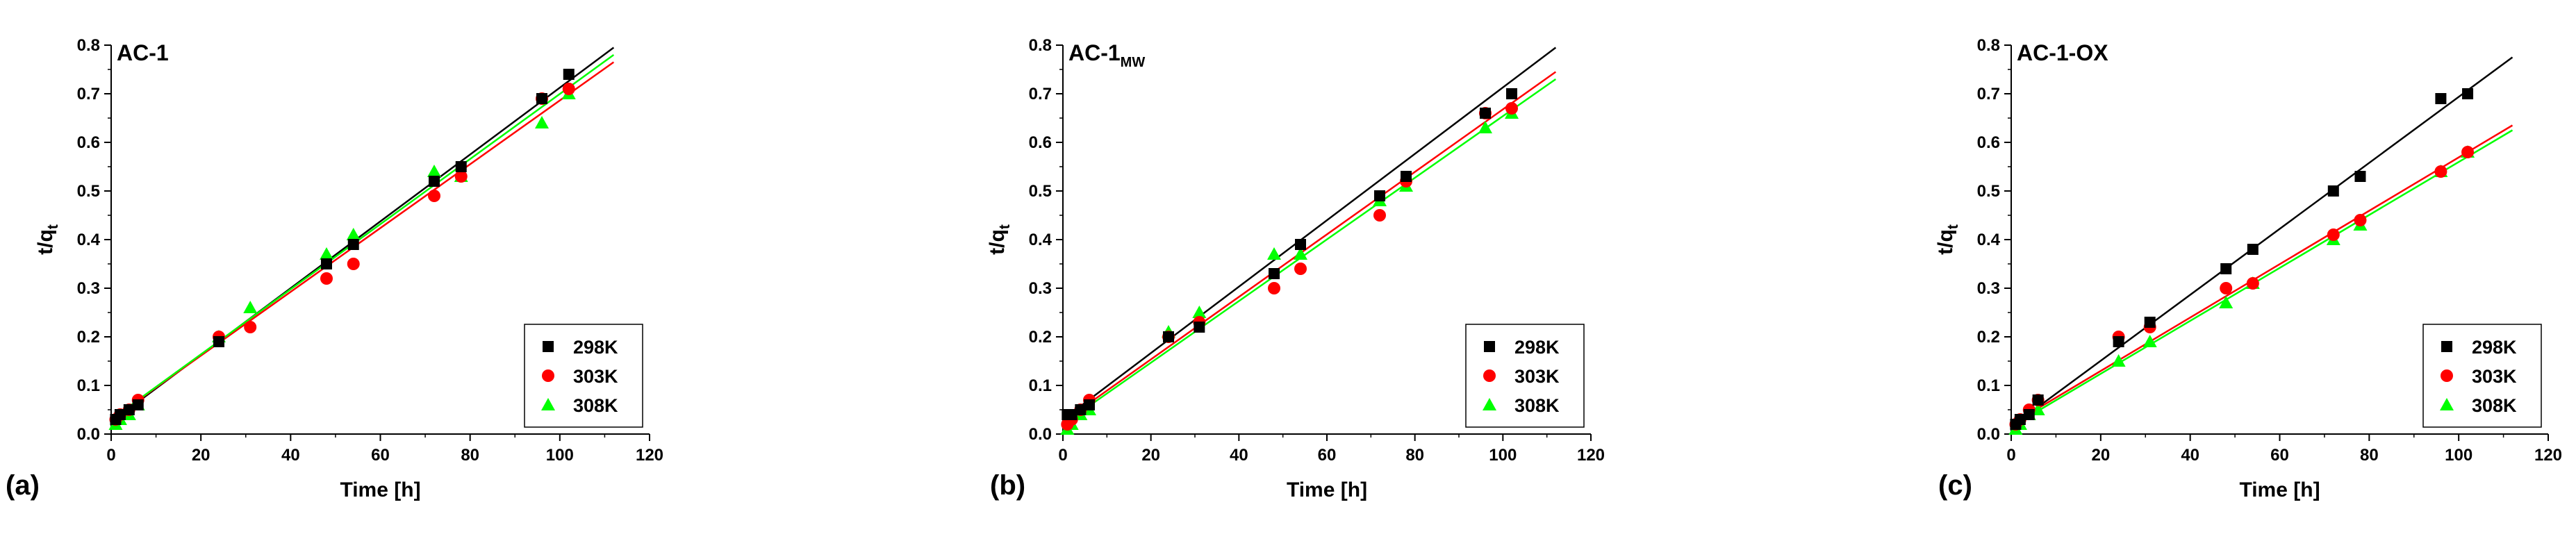 The height and width of the screenshot is (541, 2576). What do you see at coordinates (1537, 405) in the screenshot?
I see `legend-label: 308K` at bounding box center [1537, 405].